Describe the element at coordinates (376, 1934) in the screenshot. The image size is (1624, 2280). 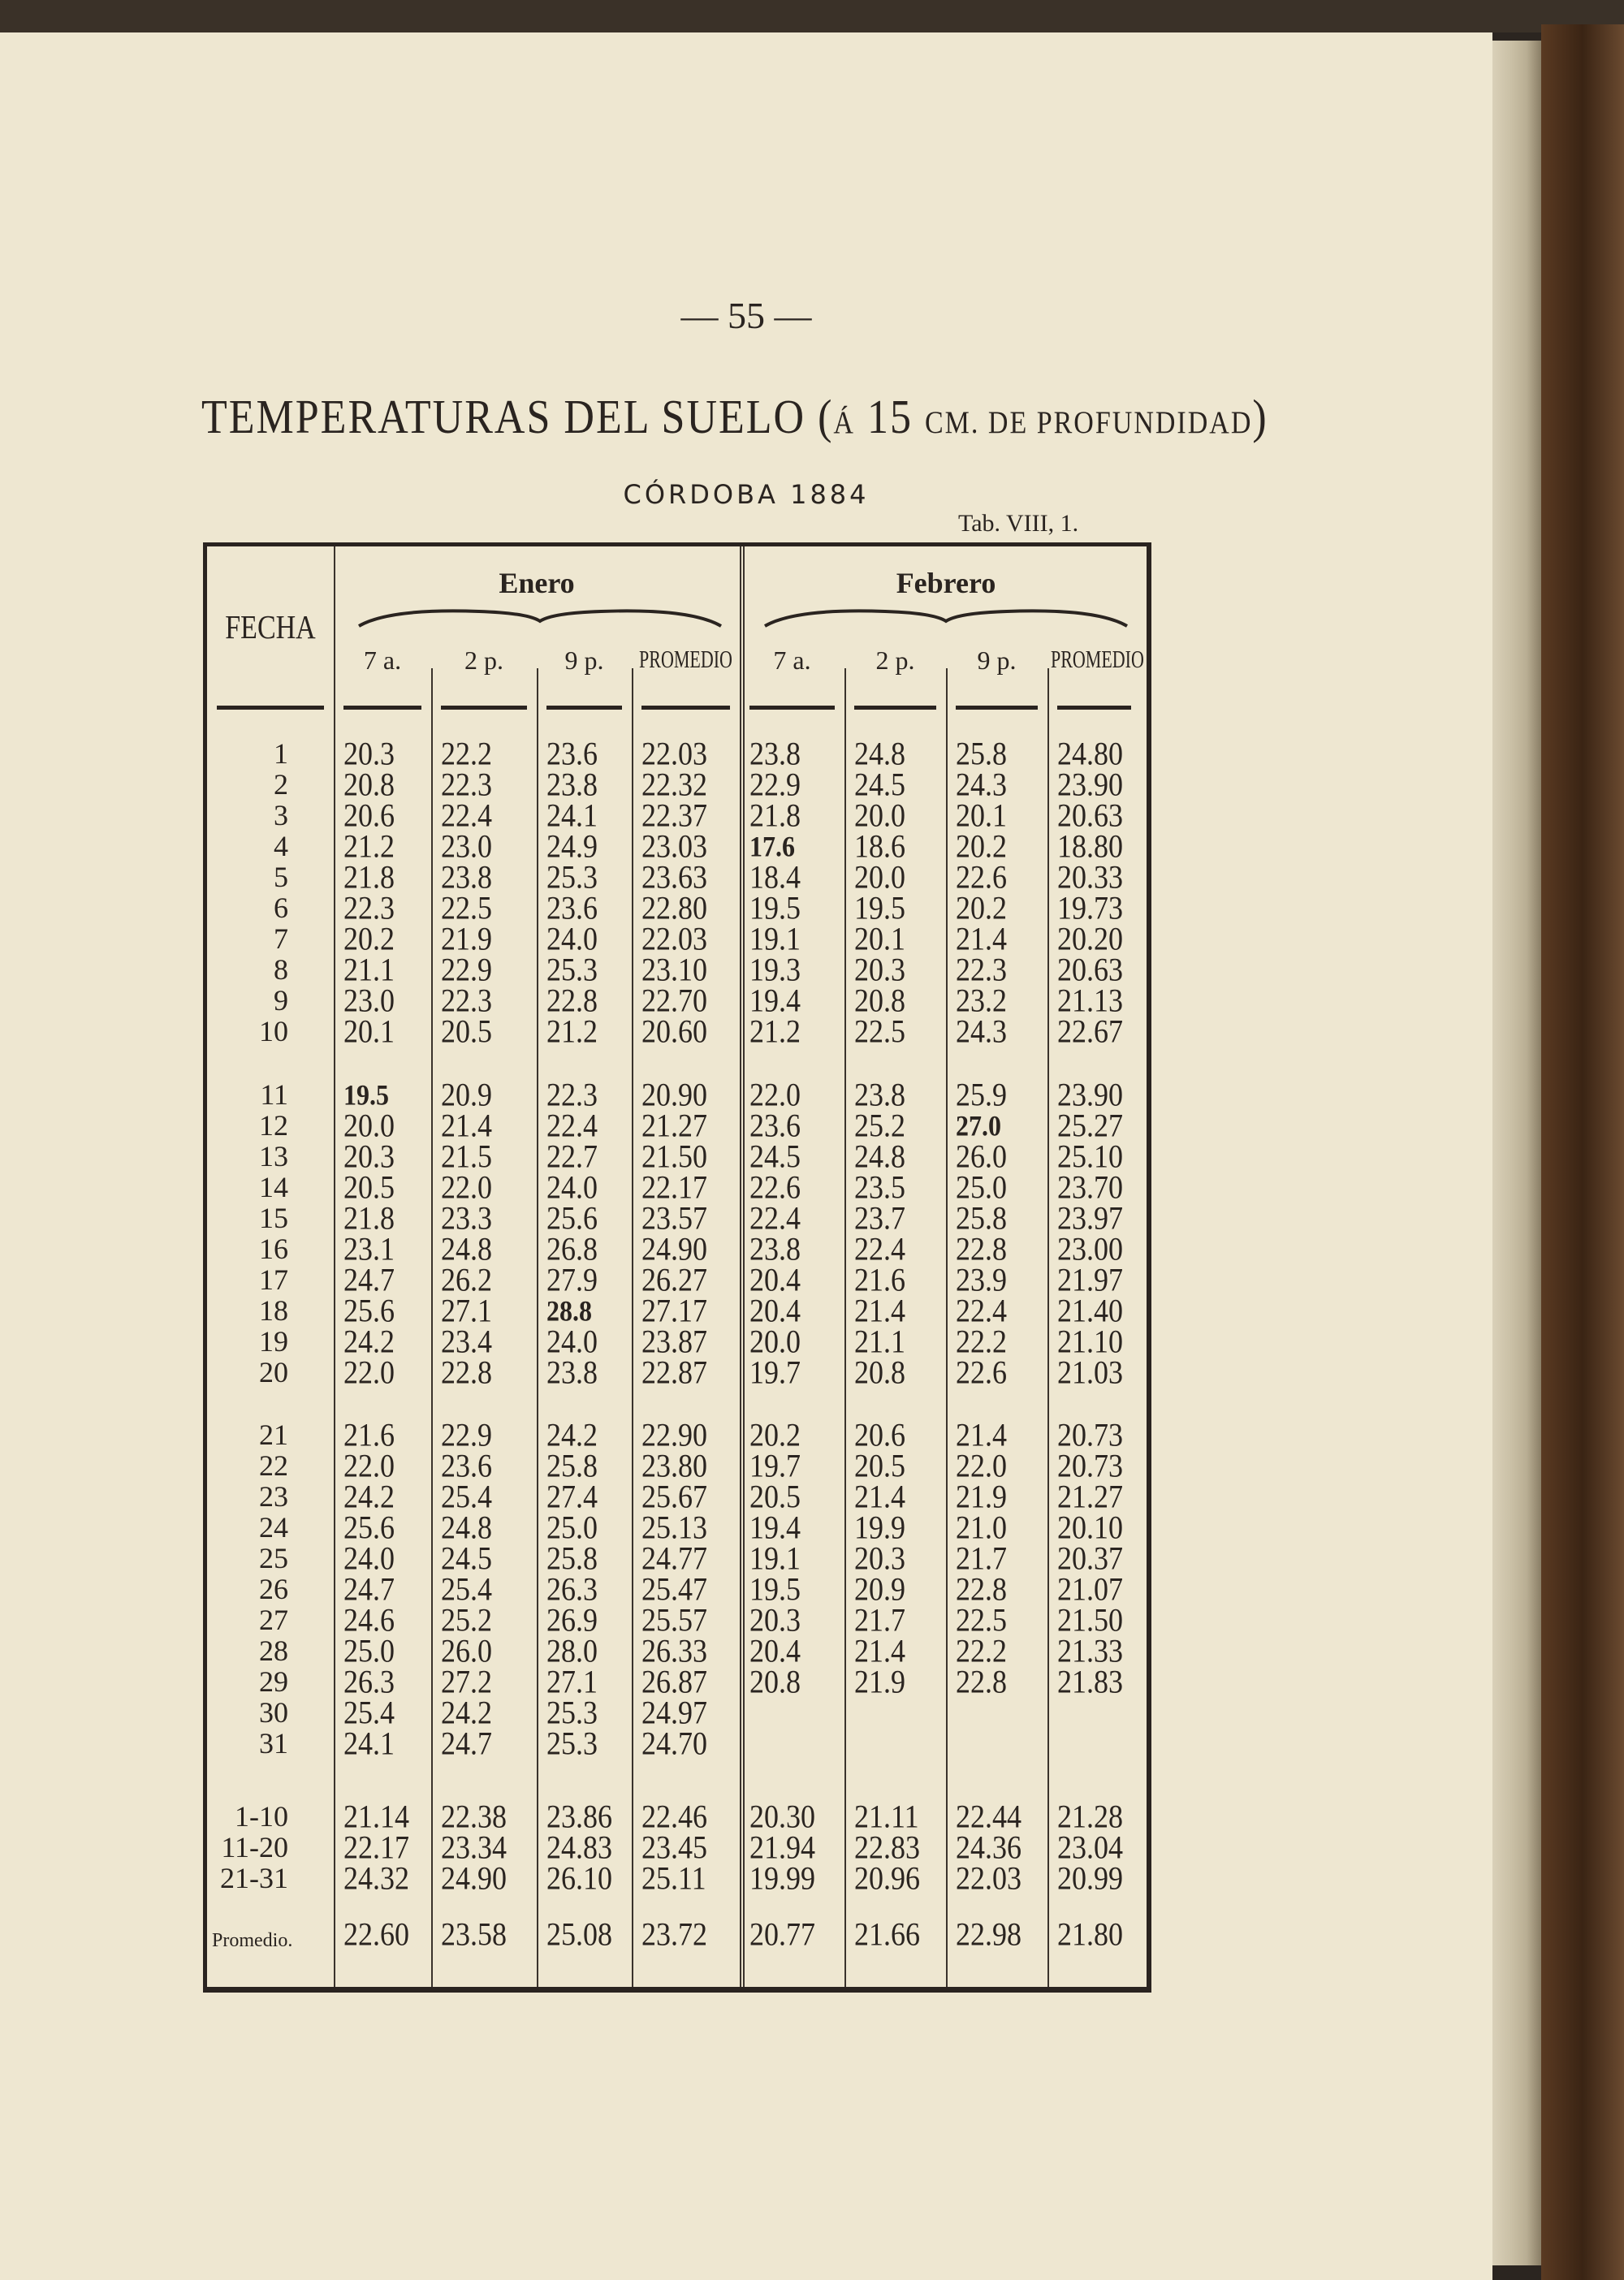
I see `table-cell: 22.60` at that location.